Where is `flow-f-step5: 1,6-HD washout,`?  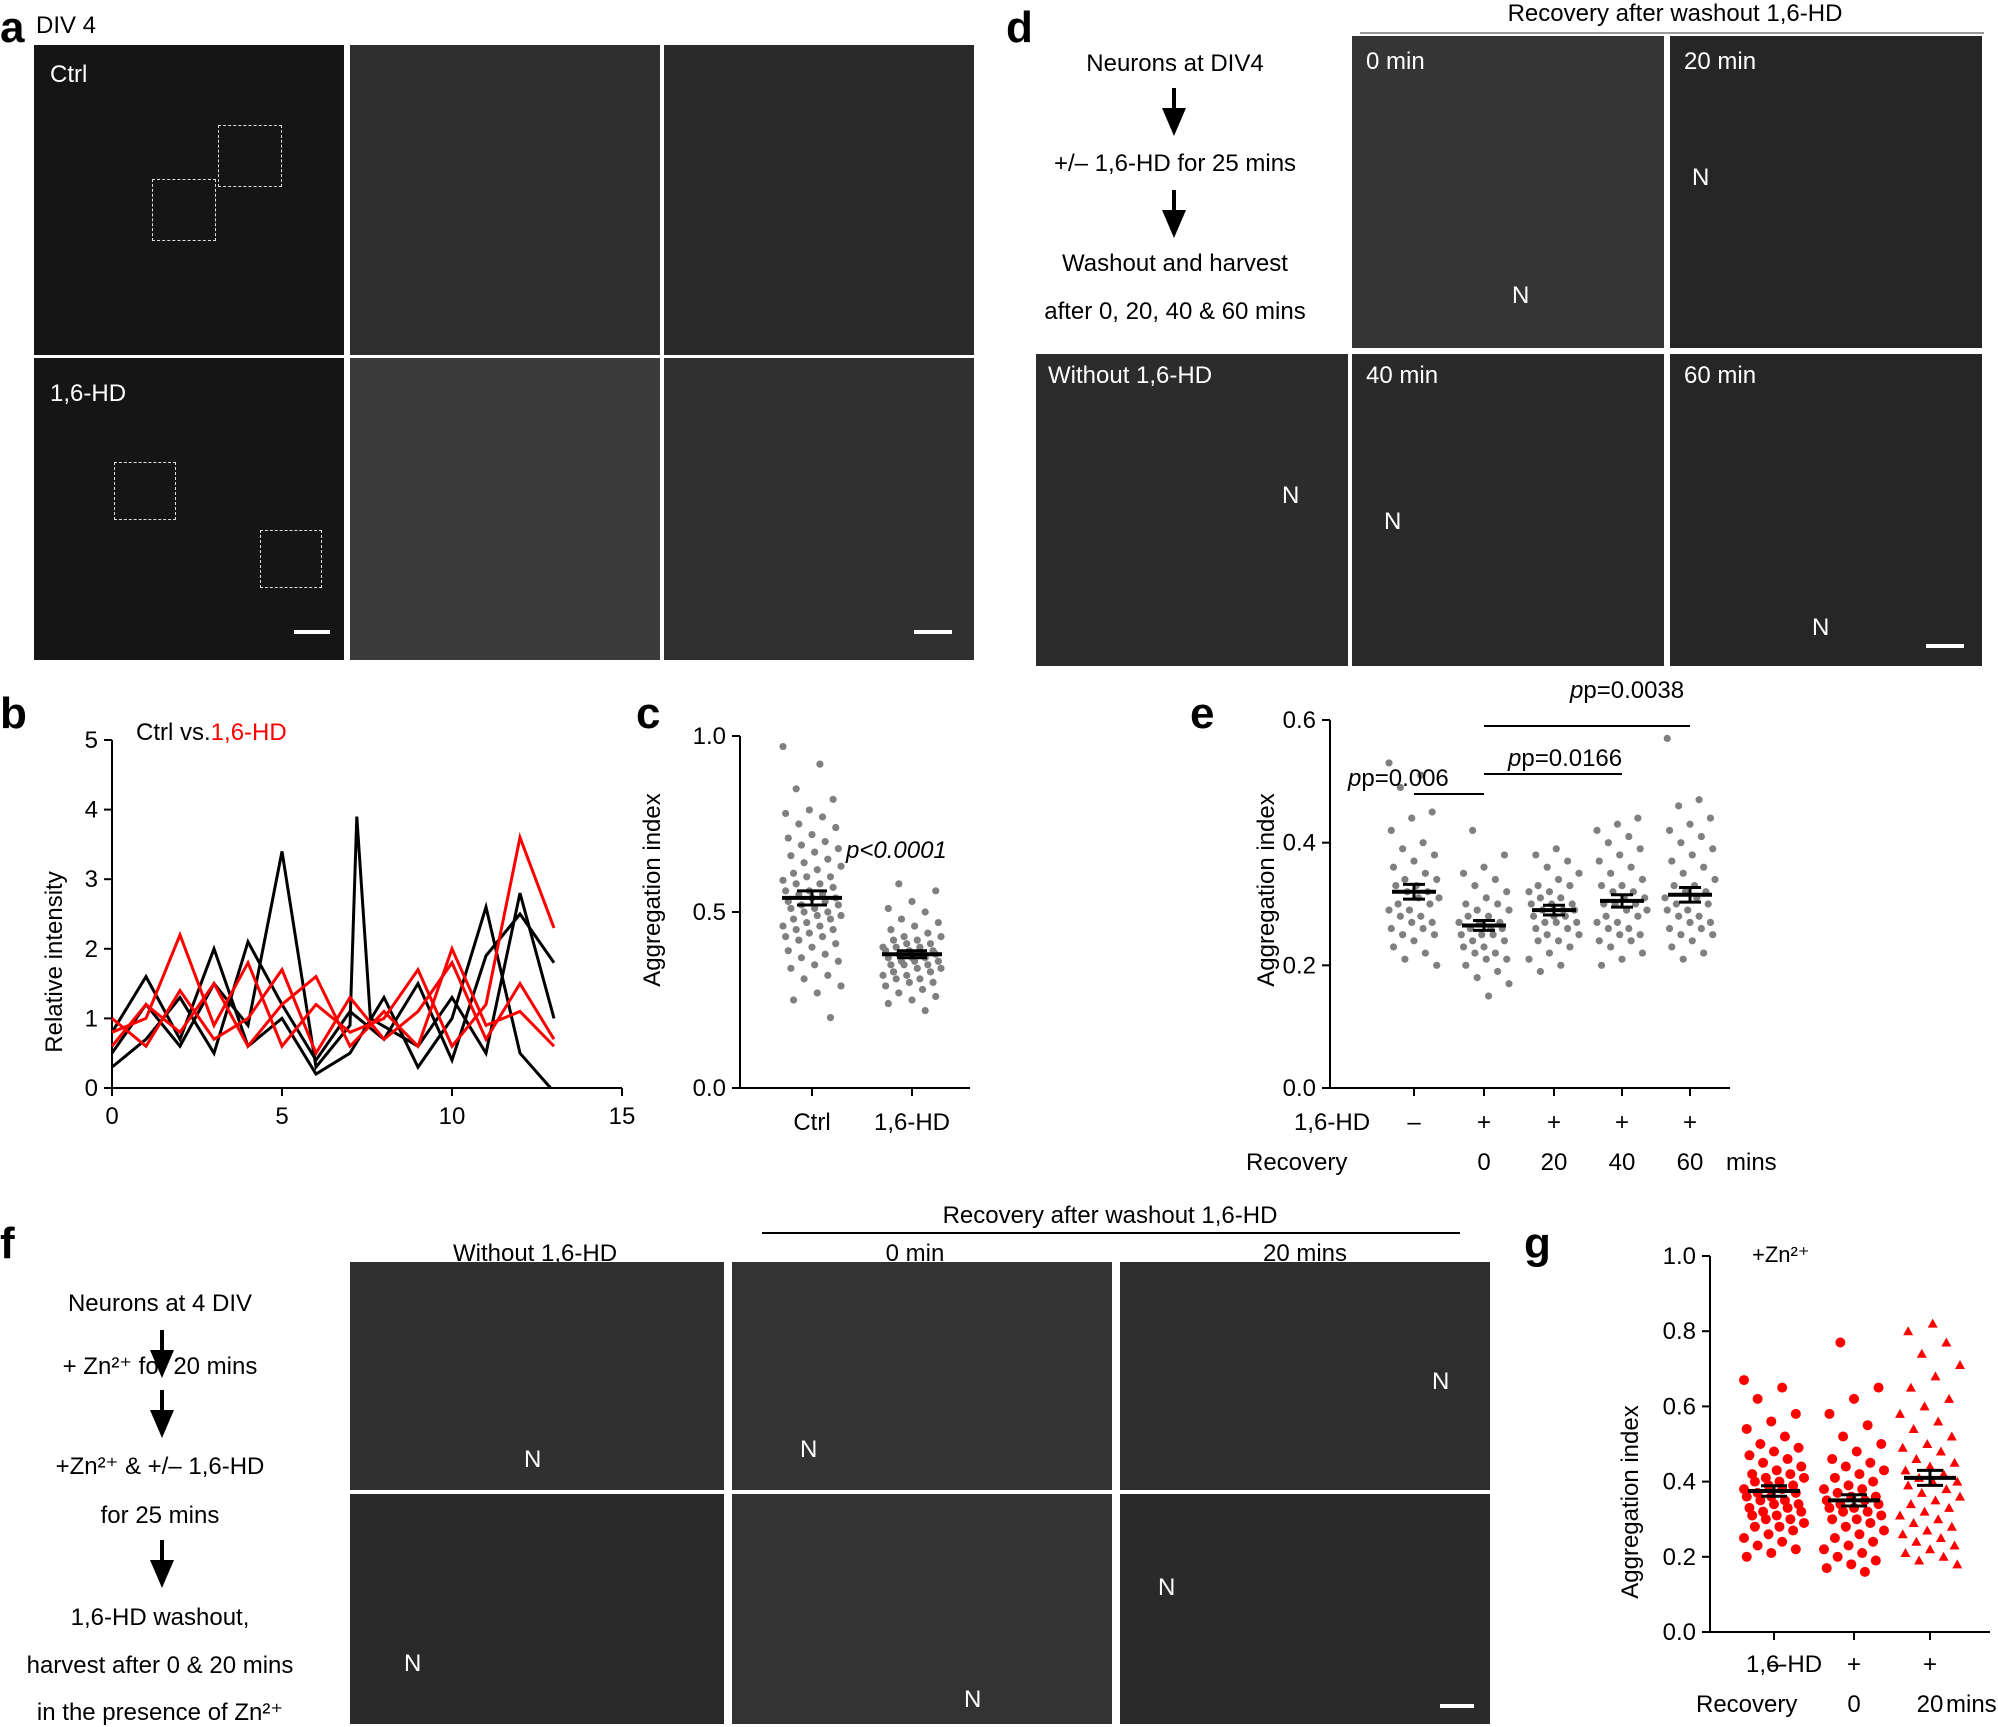 flow-f-step5: 1,6-HD washout, is located at coordinates (160, 1617).